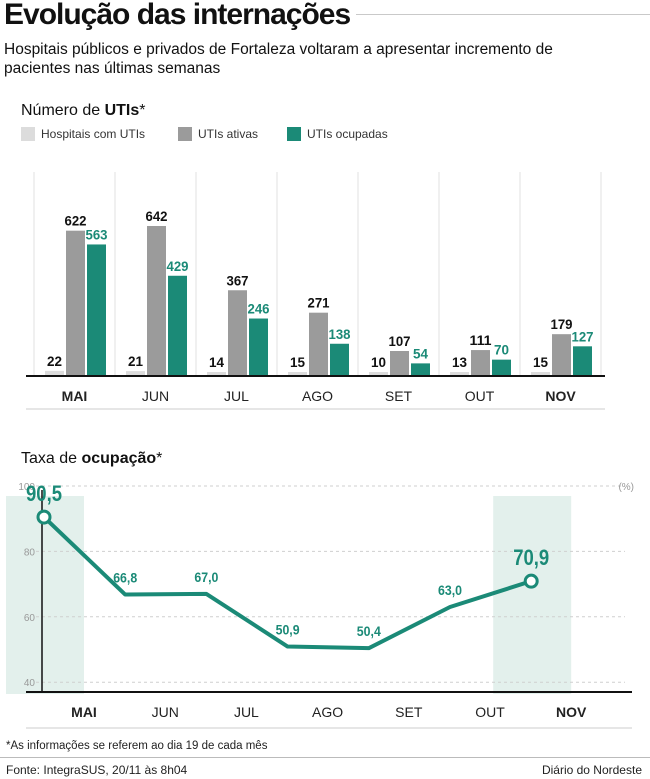 The width and height of the screenshot is (650, 779). I want to click on credit-text: Diário do Nordeste, so click(591, 770).